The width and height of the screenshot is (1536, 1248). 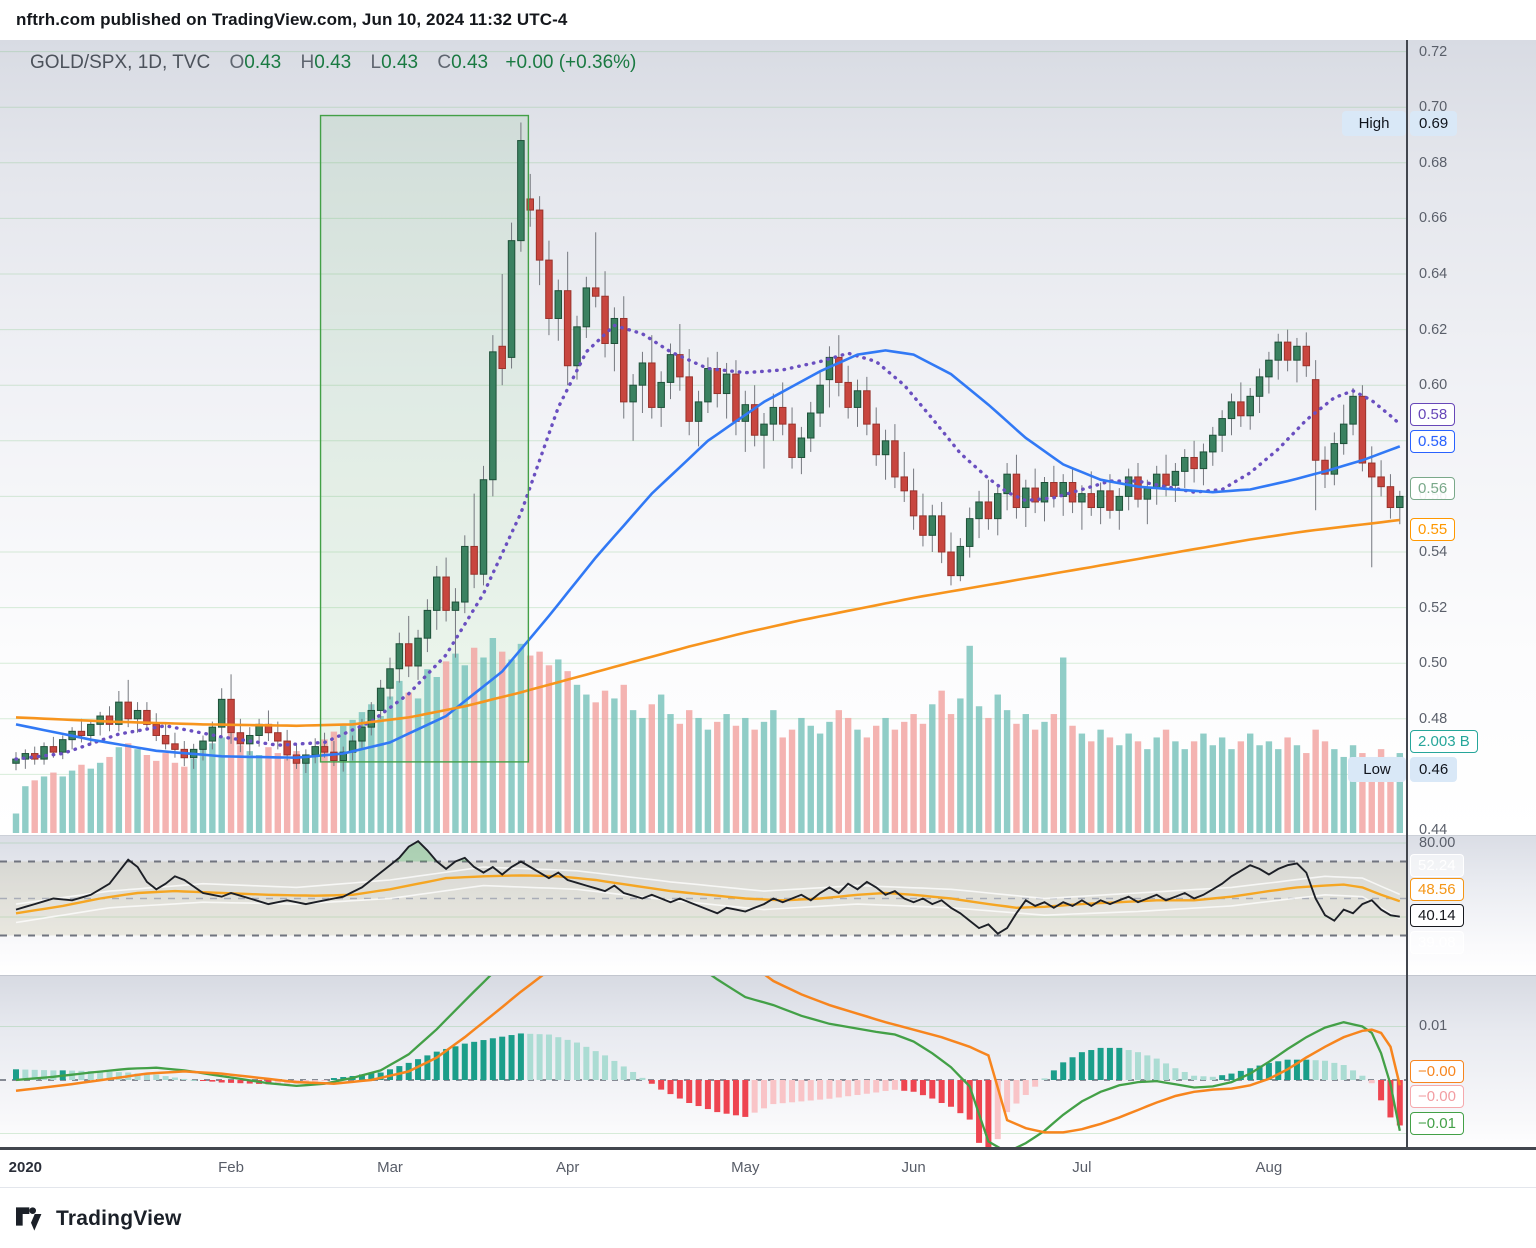 What do you see at coordinates (768, 835) in the screenshot?
I see `panel-separator-rsi` at bounding box center [768, 835].